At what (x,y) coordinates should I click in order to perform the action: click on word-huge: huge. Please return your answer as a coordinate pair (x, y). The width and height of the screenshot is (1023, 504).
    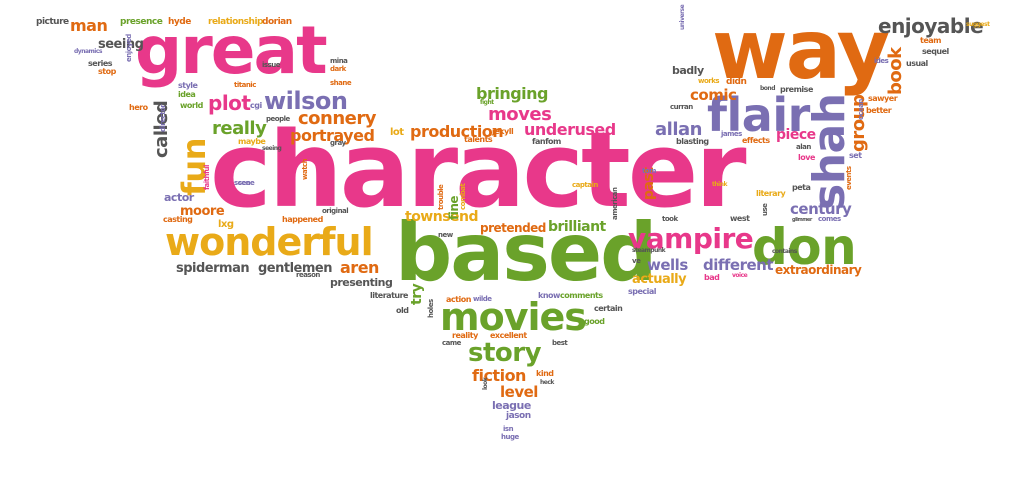
    Looking at the image, I should click on (510, 437).